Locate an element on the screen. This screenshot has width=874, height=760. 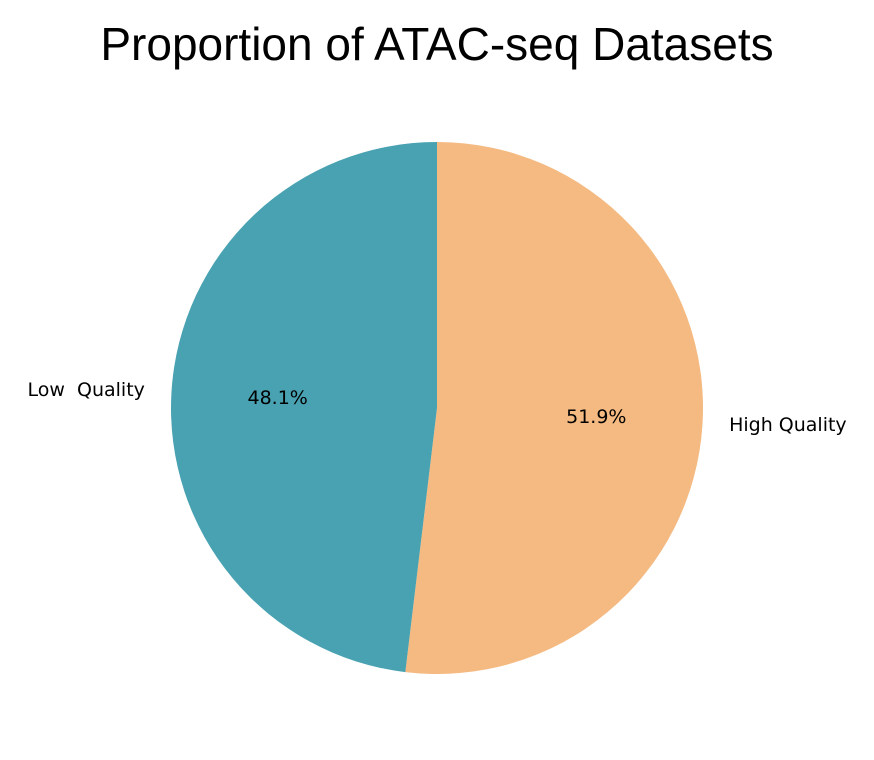
pie-category-label: High Quality is located at coordinates (788, 425).